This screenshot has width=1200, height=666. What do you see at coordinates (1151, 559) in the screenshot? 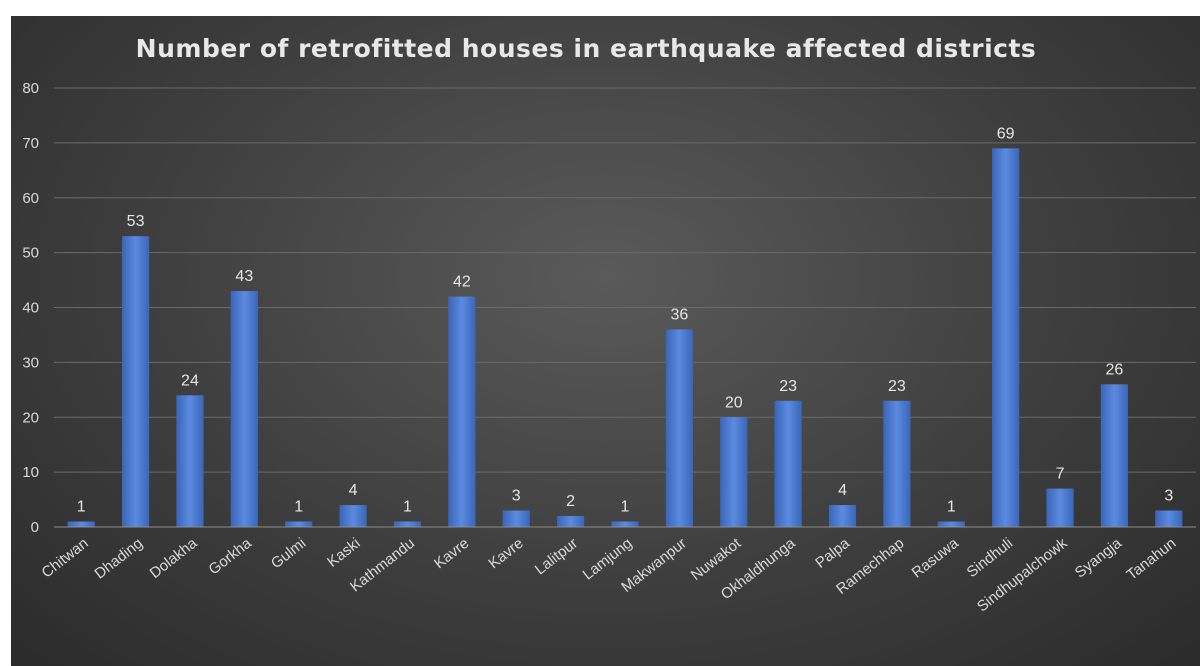
I see `x-tick-label: Tanahun` at bounding box center [1151, 559].